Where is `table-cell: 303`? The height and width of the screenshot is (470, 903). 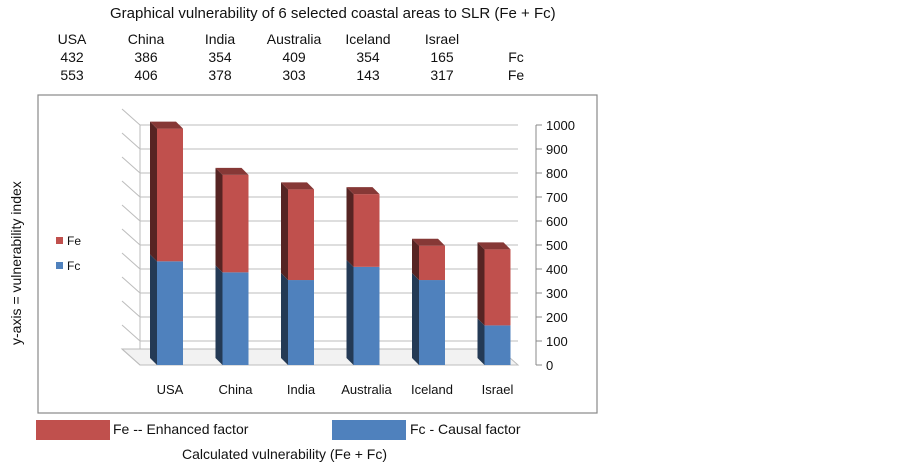
table-cell: 303 is located at coordinates (294, 75).